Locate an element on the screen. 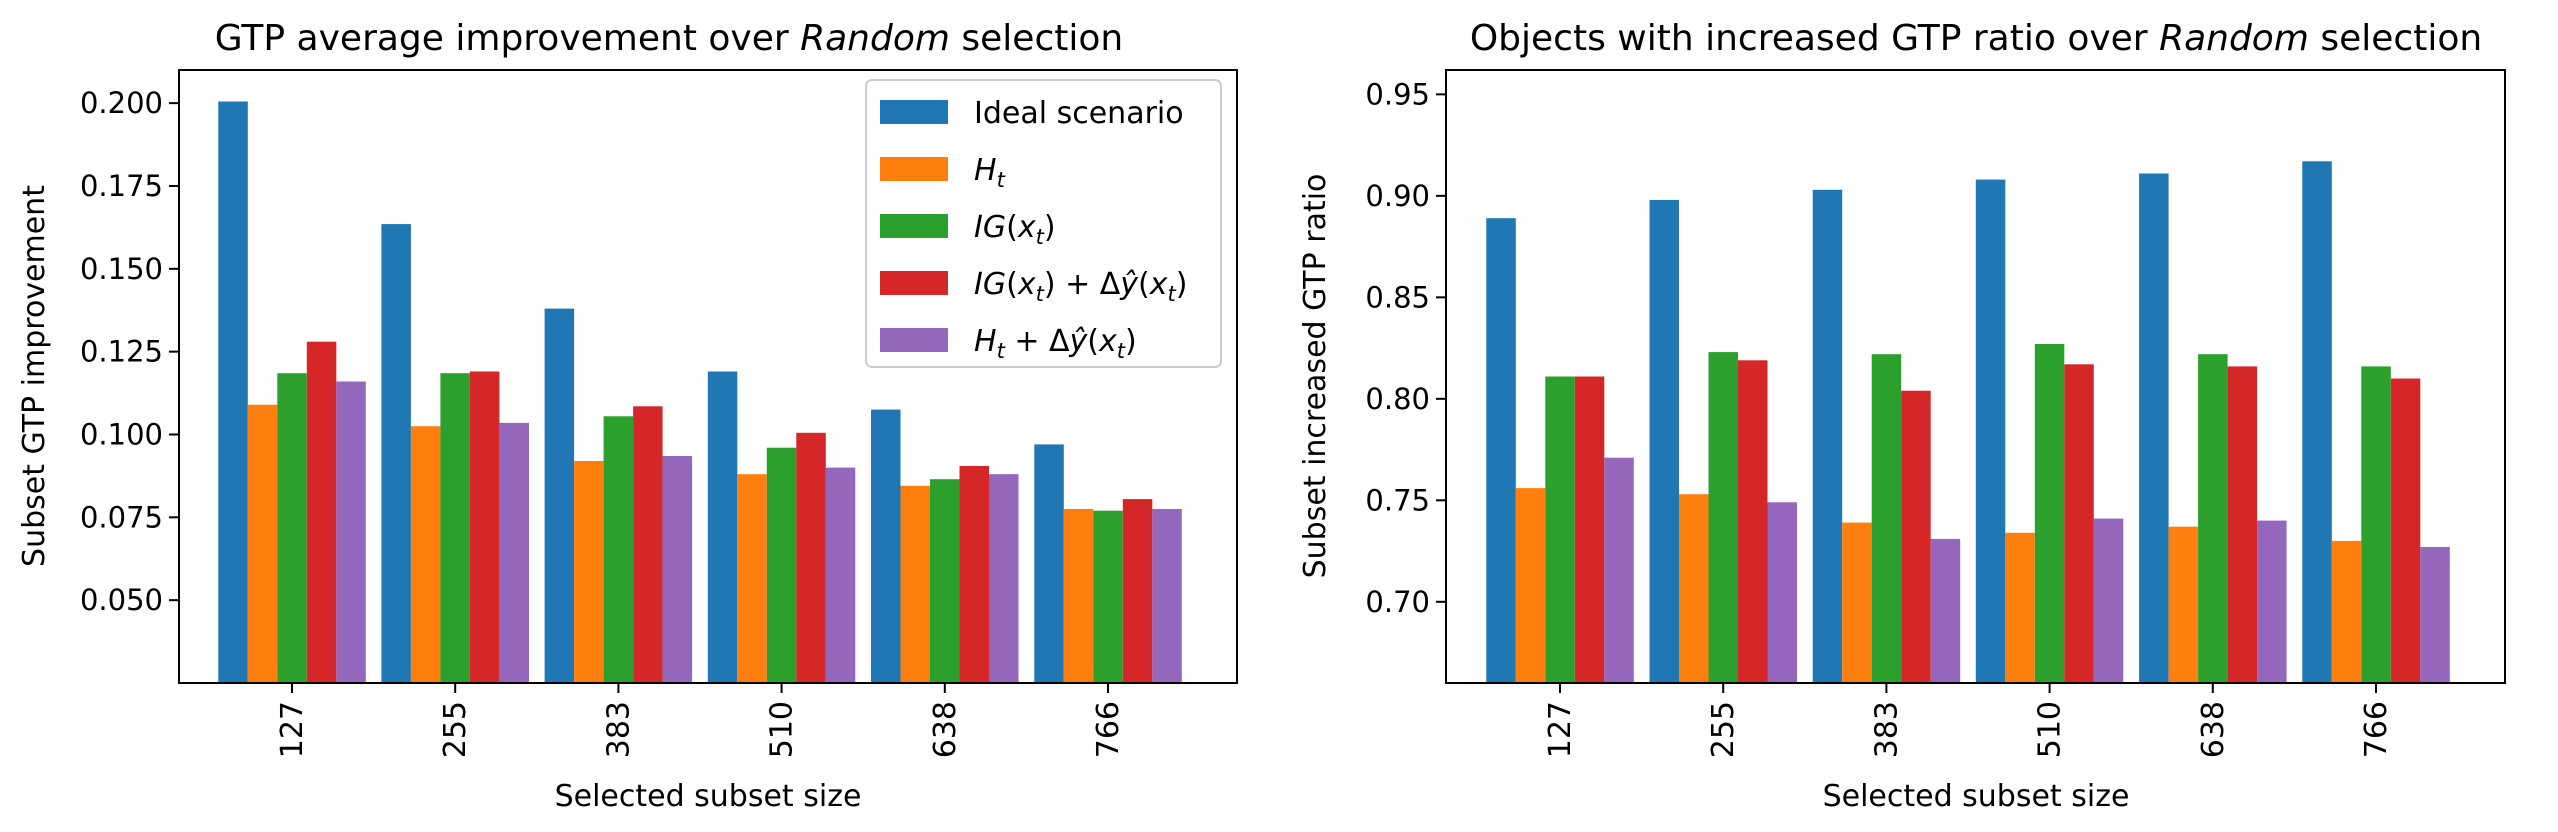  y-tick-label: 0.80 is located at coordinates (1397, 399).